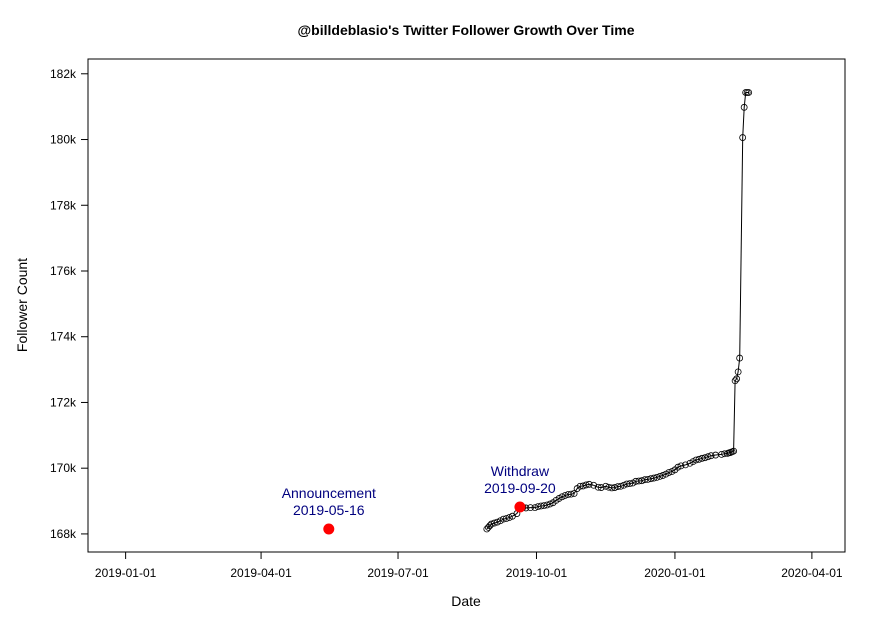 The width and height of the screenshot is (875, 625). I want to click on y-tick-label: 172k, so click(63, 402).